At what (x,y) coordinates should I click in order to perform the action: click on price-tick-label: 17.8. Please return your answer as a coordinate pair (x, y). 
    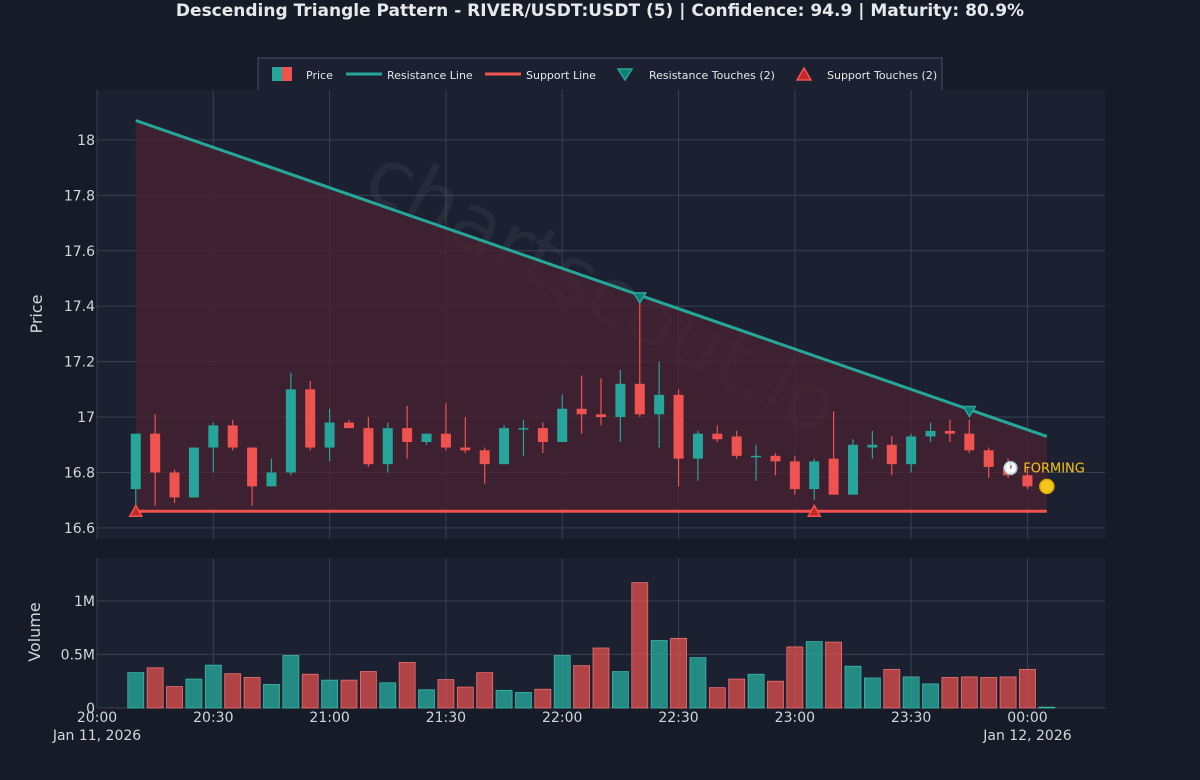
    Looking at the image, I should click on (79, 196).